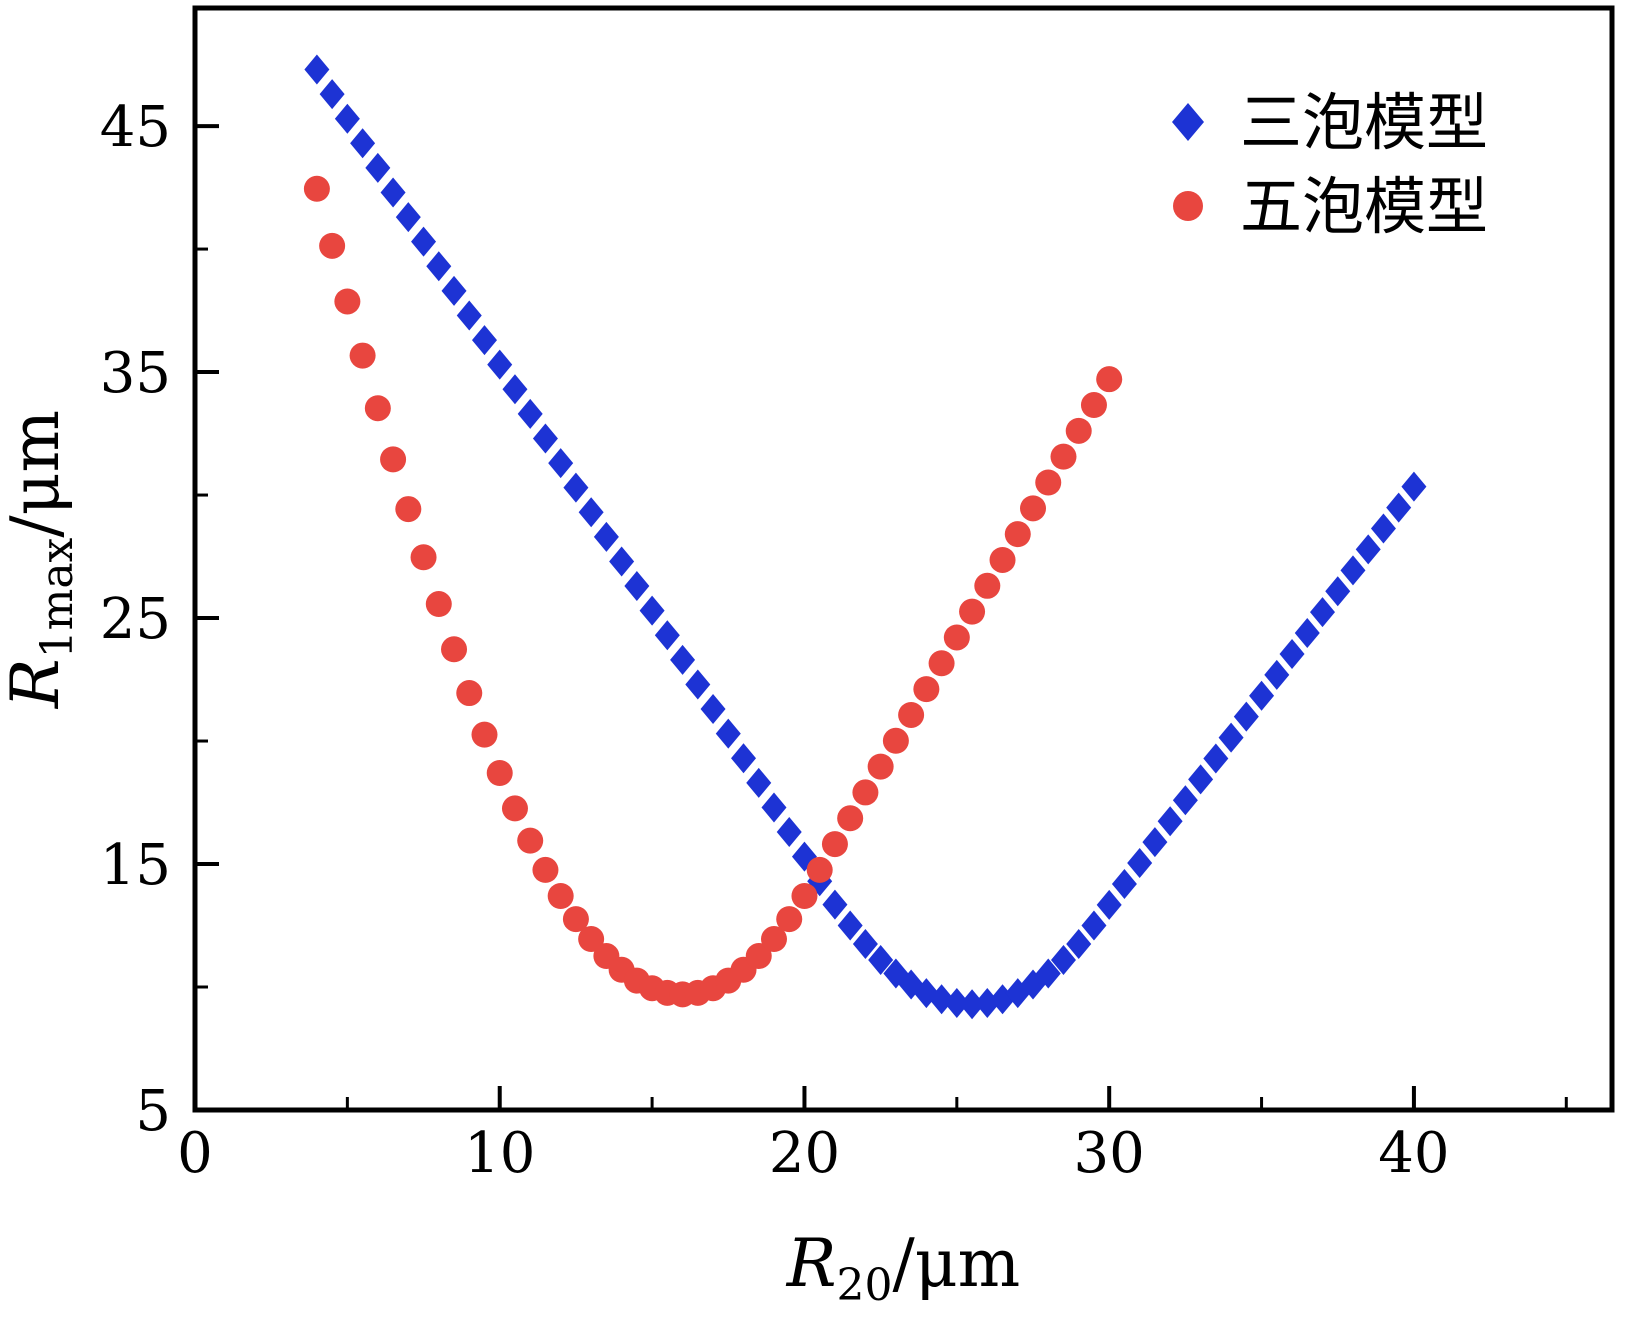 Image resolution: width=1625 pixels, height=1328 pixels. I want to click on x-tick-label: 30, so click(1109, 1153).